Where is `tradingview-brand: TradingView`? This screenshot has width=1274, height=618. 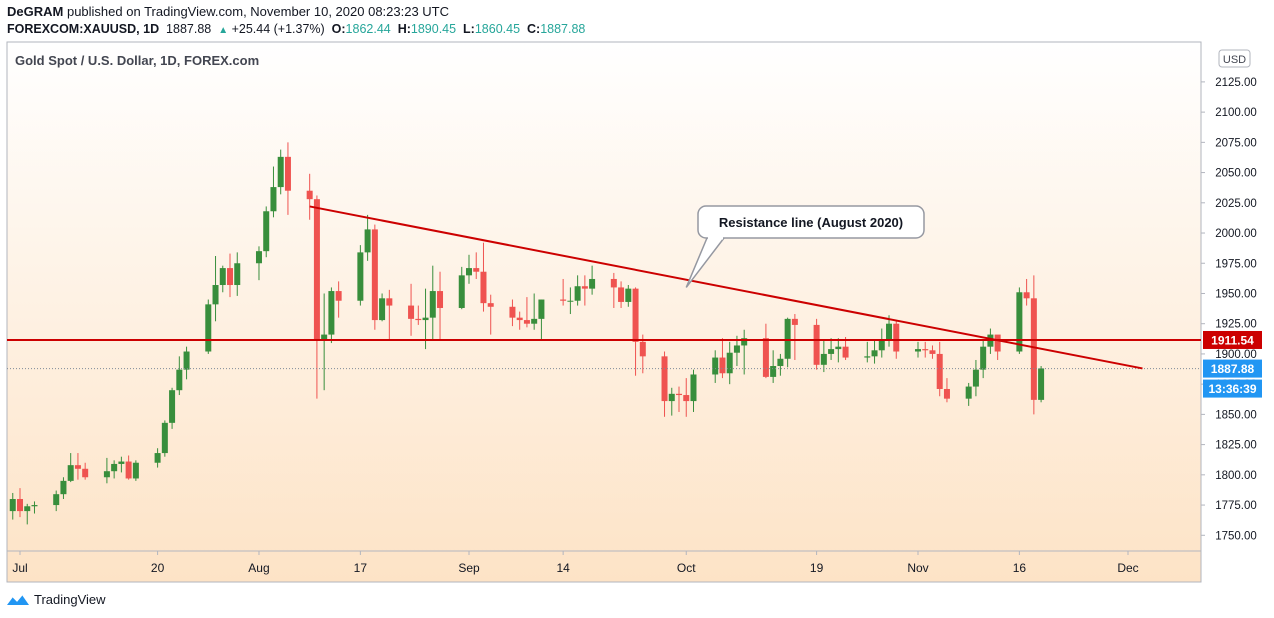
tradingview-brand: TradingView is located at coordinates (70, 599).